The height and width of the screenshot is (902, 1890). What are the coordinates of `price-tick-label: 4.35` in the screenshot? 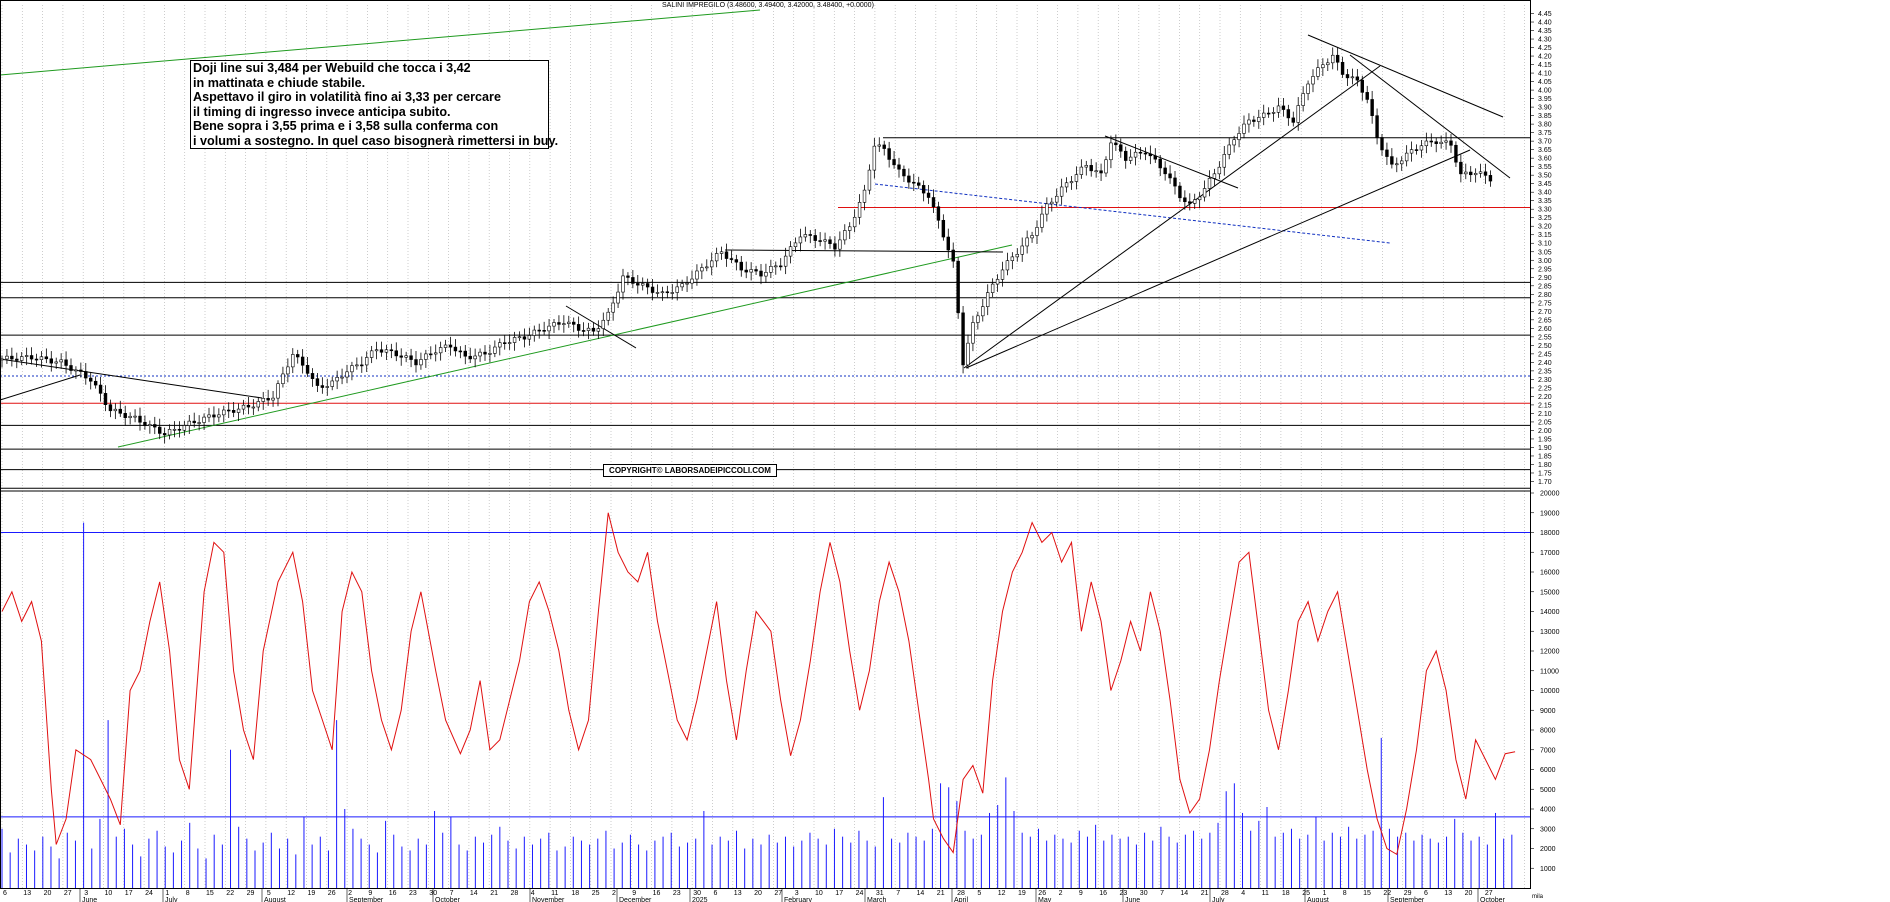 It's located at (1545, 31).